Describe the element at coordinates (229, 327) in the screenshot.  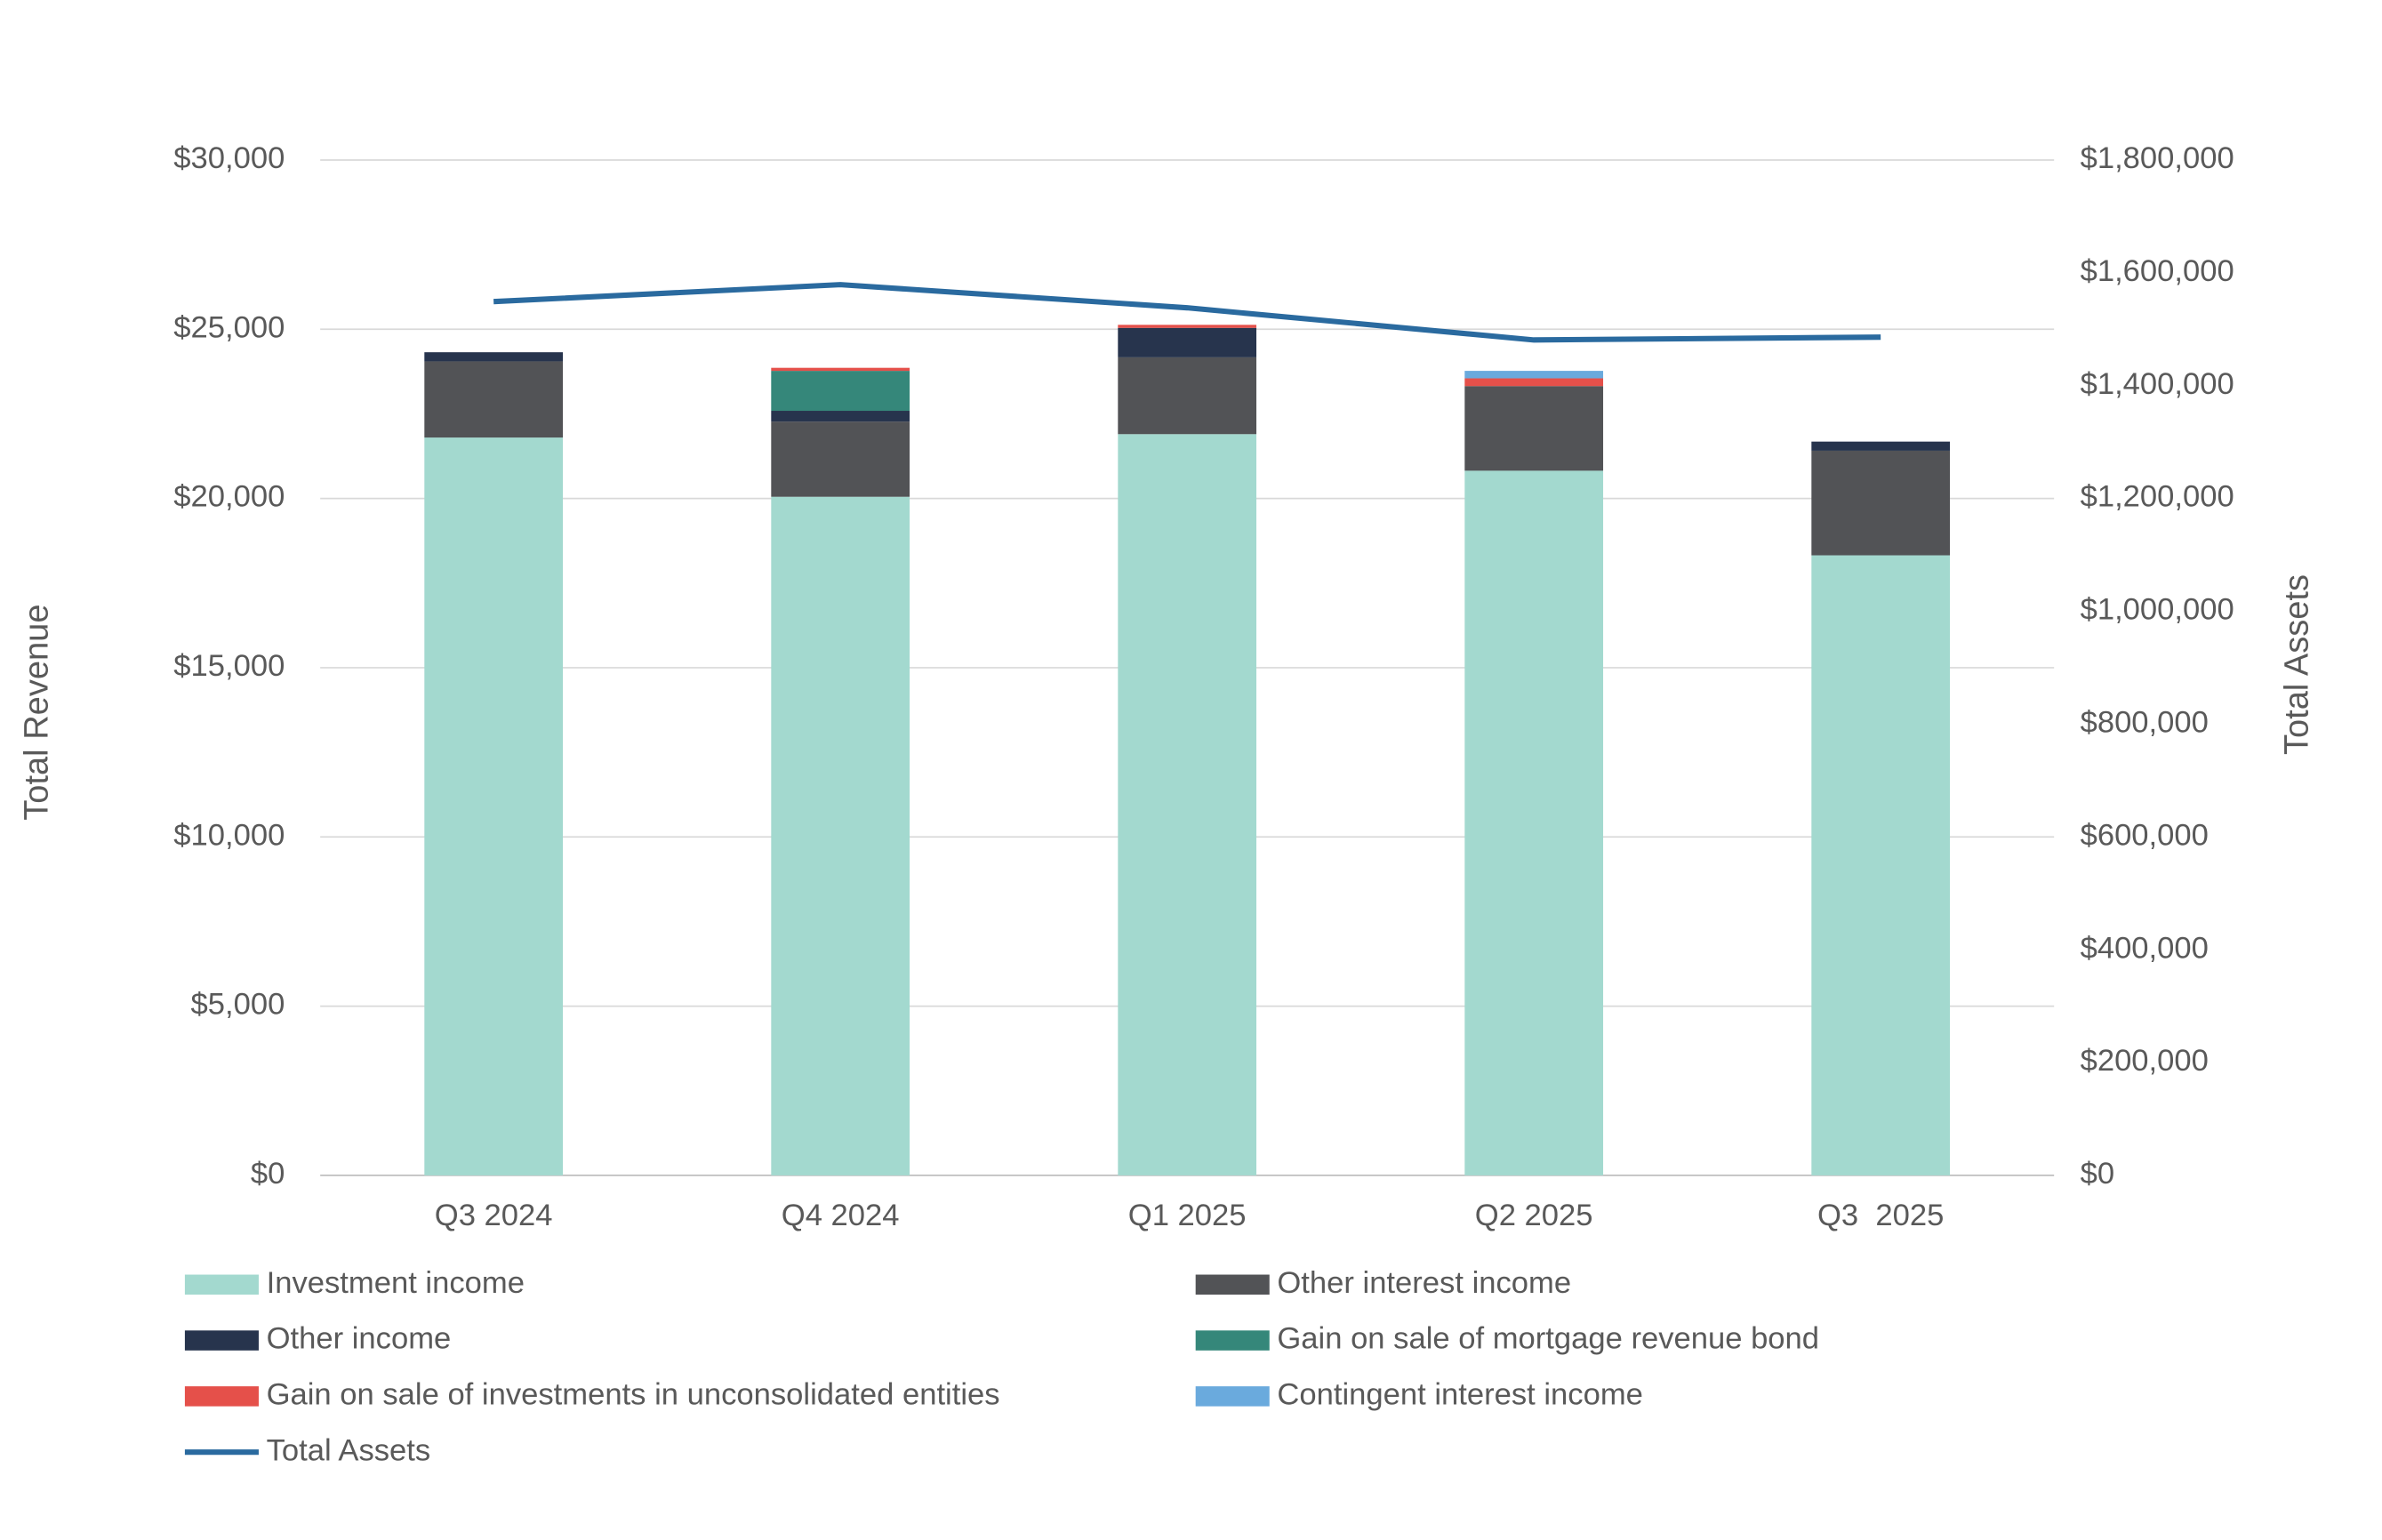
I see `y-tick-label: $25,000` at that location.